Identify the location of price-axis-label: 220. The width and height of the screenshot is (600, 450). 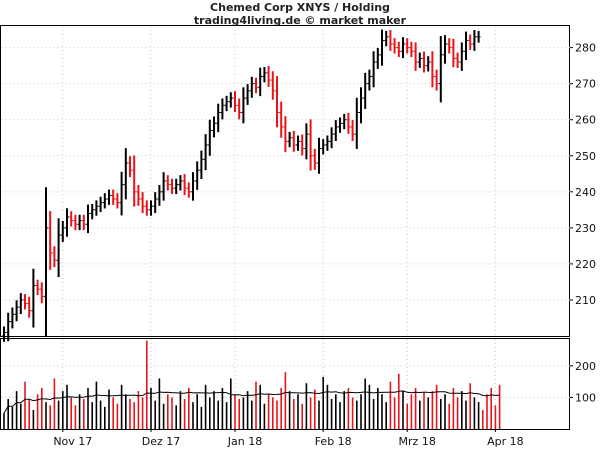
(585, 264).